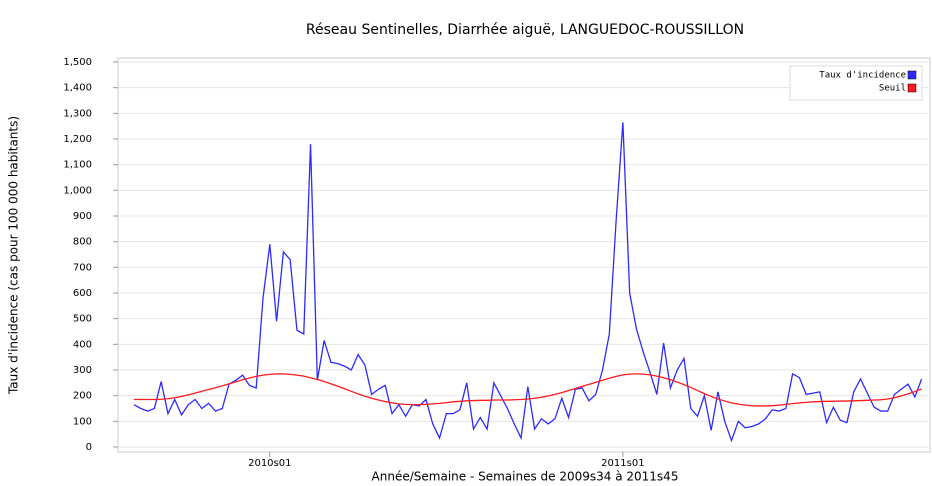  I want to click on legend-label: Taux d'incidence, so click(862, 76).